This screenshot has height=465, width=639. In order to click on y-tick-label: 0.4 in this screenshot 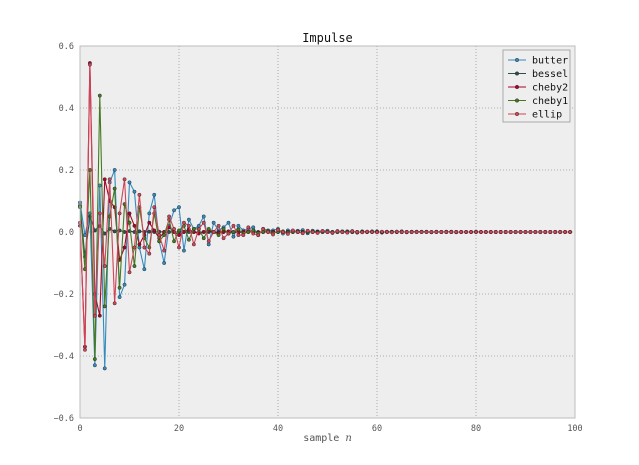, I will do `click(66, 109)`.